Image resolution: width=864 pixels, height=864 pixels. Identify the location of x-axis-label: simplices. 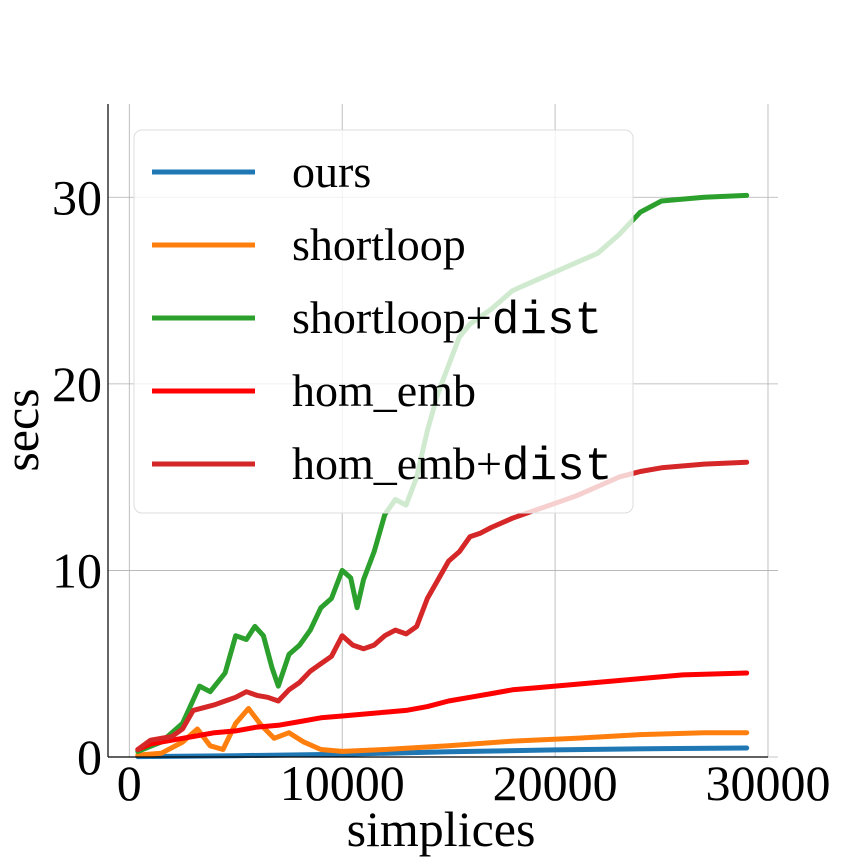
(441, 829).